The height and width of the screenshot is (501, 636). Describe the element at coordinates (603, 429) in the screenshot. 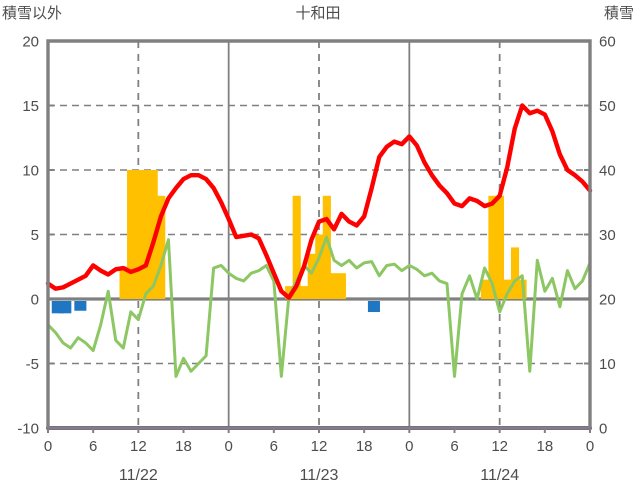

I see `right-axis-tick: 0` at that location.